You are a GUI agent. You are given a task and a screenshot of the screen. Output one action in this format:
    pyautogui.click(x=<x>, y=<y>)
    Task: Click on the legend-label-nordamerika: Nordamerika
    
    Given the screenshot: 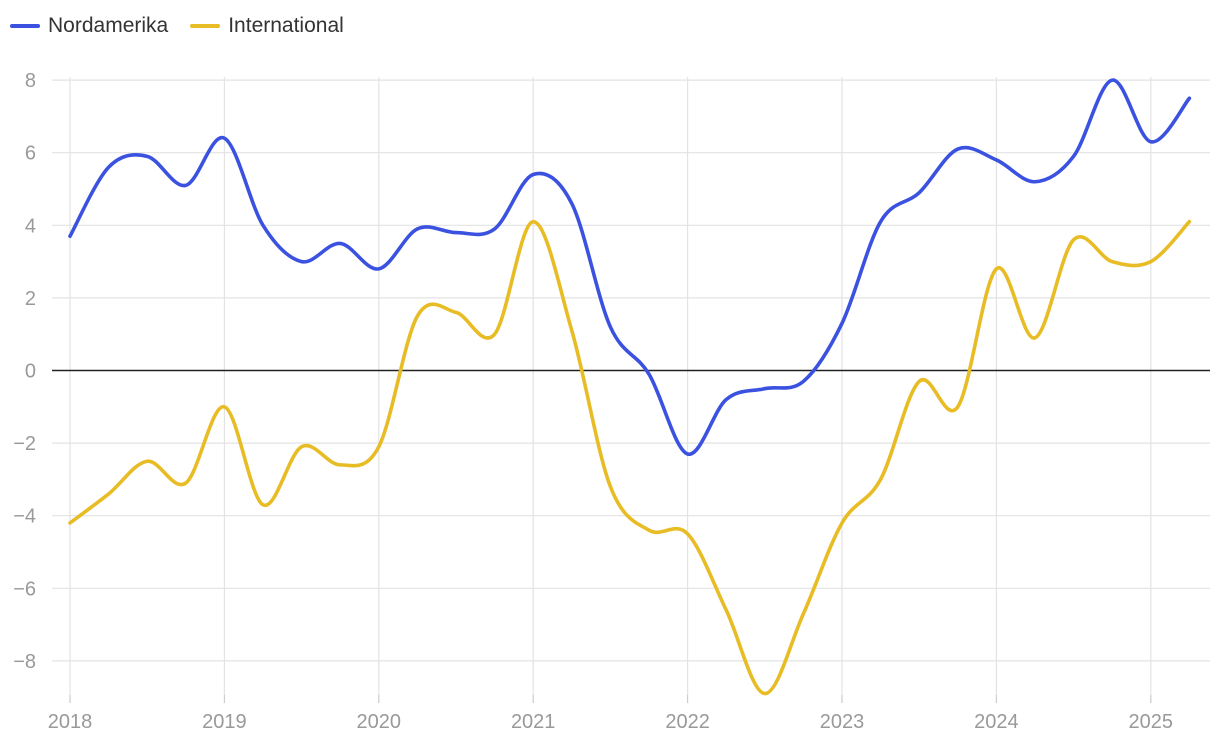 What is the action you would take?
    pyautogui.click(x=108, y=25)
    